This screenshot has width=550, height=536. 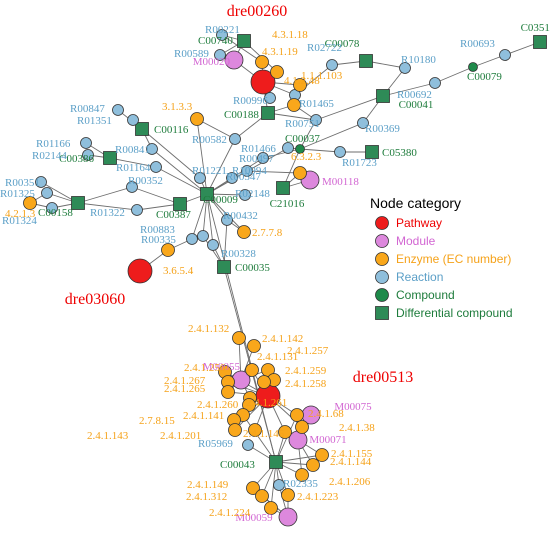 What do you see at coordinates (212, 62) in the screenshot?
I see `node-label-m00020: M00020` at bounding box center [212, 62].